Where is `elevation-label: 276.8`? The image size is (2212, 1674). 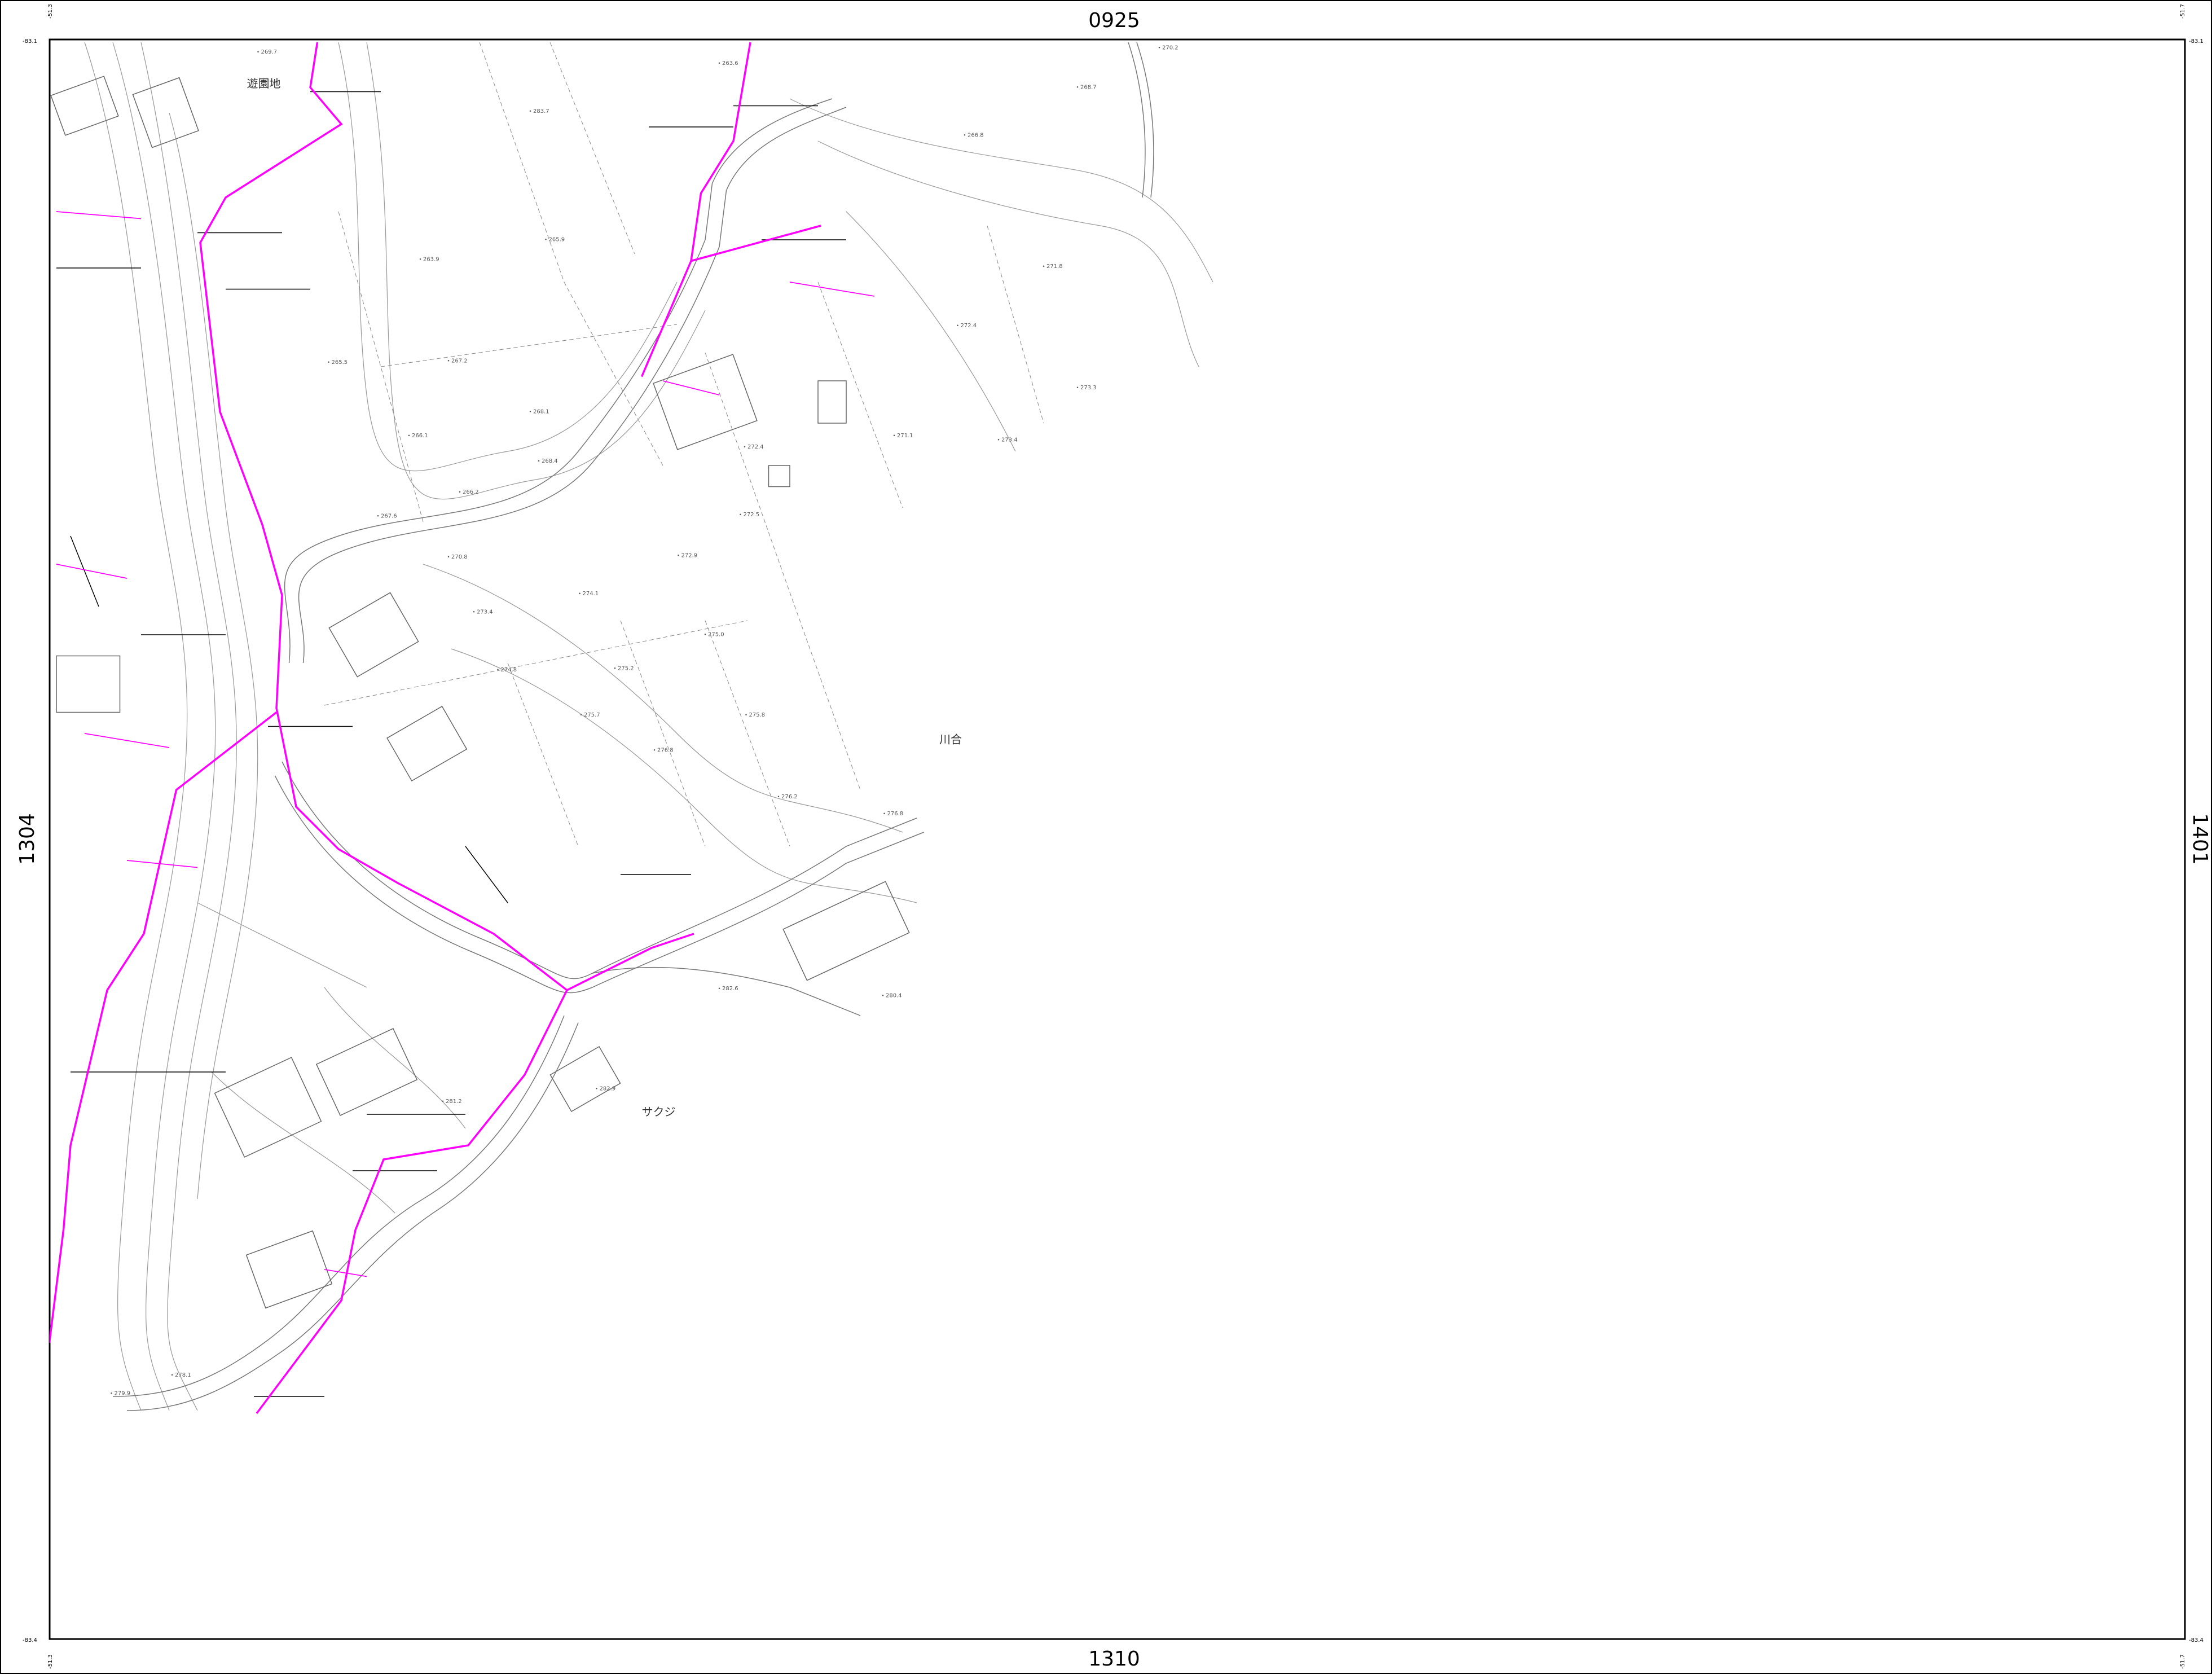
elevation-label: 276.8 is located at coordinates (895, 814).